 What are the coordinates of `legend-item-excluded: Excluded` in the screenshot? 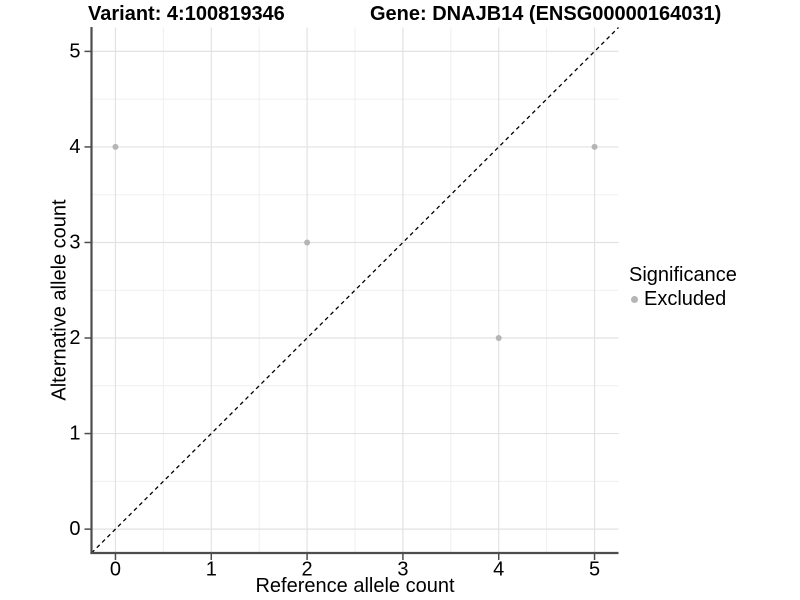 It's located at (684, 299).